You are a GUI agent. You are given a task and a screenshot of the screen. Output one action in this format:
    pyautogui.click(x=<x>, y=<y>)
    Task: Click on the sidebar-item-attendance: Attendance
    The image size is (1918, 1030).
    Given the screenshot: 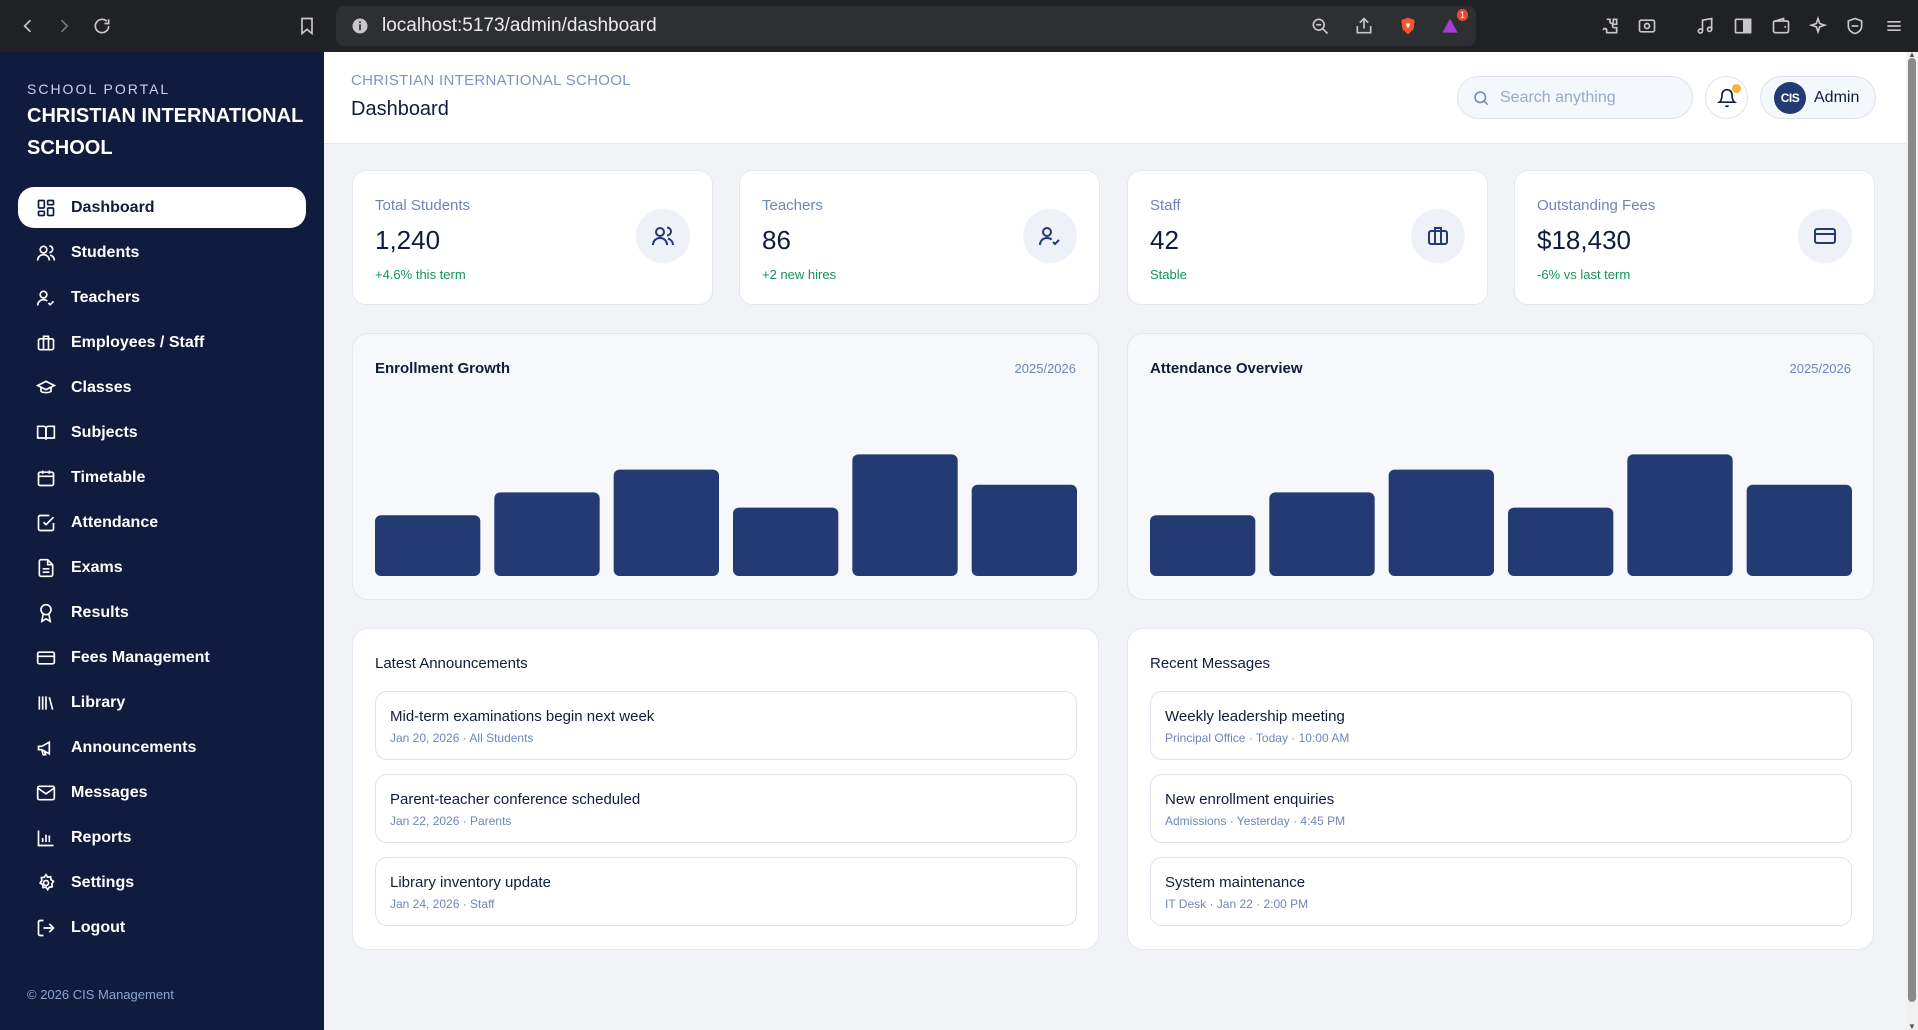 What is the action you would take?
    pyautogui.click(x=162, y=522)
    